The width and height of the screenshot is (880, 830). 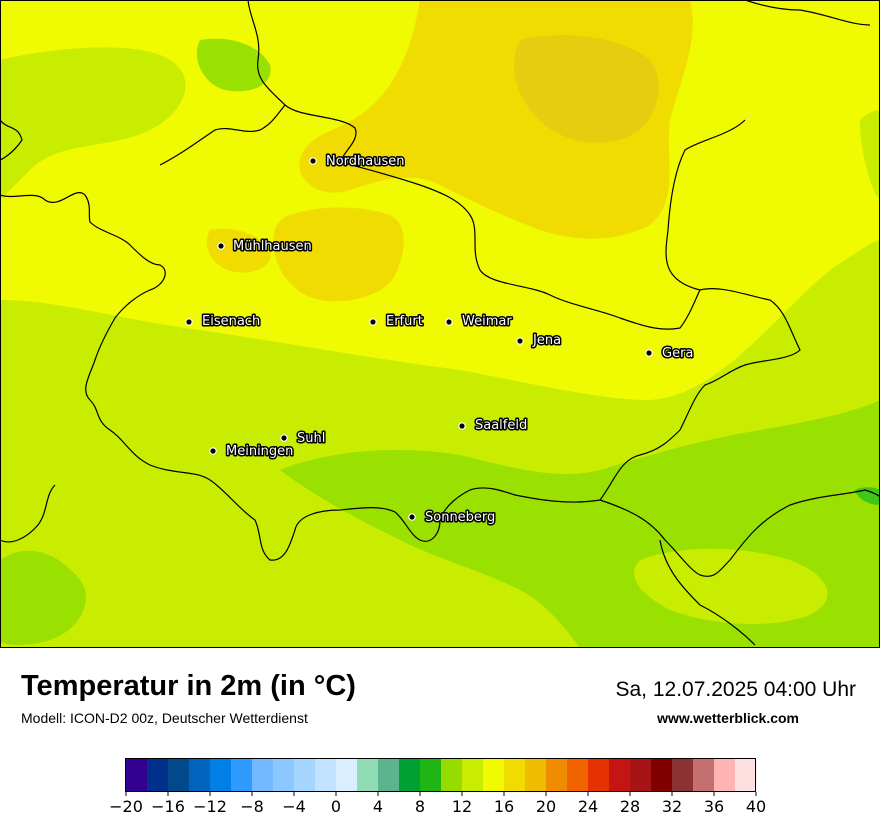 I want to click on legend-tick-label: 0, so click(x=336, y=806).